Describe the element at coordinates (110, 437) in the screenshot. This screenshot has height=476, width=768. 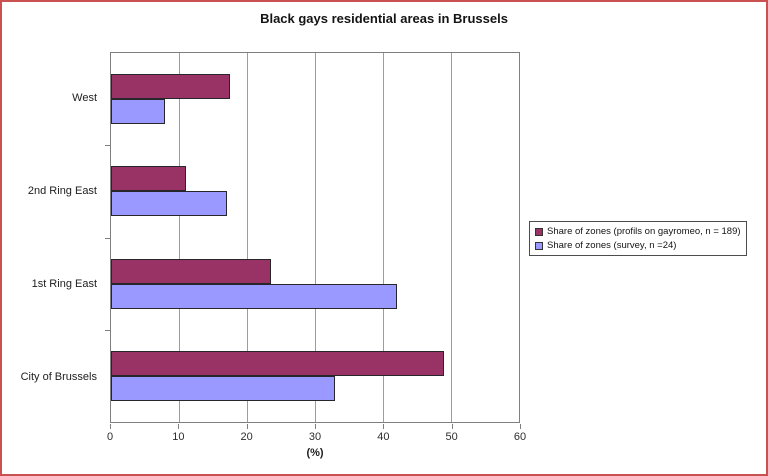
I see `x-tick-label: 0` at that location.